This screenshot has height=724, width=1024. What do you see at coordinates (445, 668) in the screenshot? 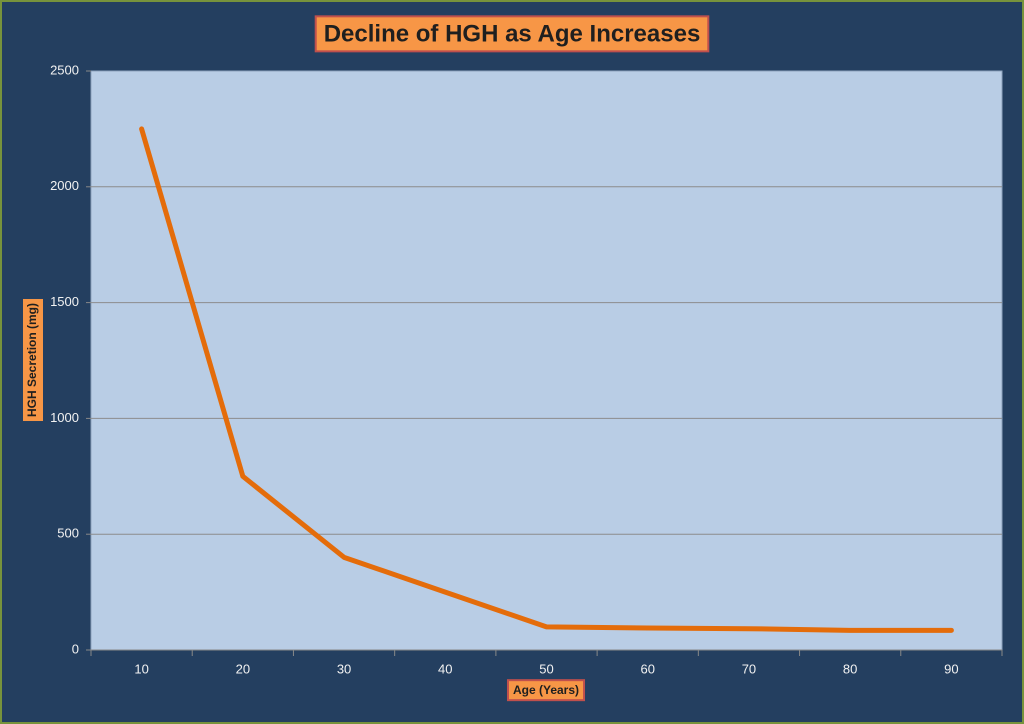
I see `x-tick-label: 40` at bounding box center [445, 668].